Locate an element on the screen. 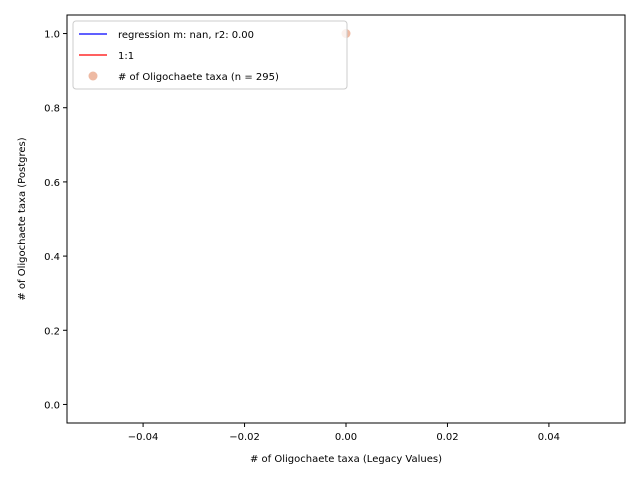 The image size is (640, 480). x-axis-ticks: −0.04 −0.02 0.00 0.02 0.04 is located at coordinates (344, 433).